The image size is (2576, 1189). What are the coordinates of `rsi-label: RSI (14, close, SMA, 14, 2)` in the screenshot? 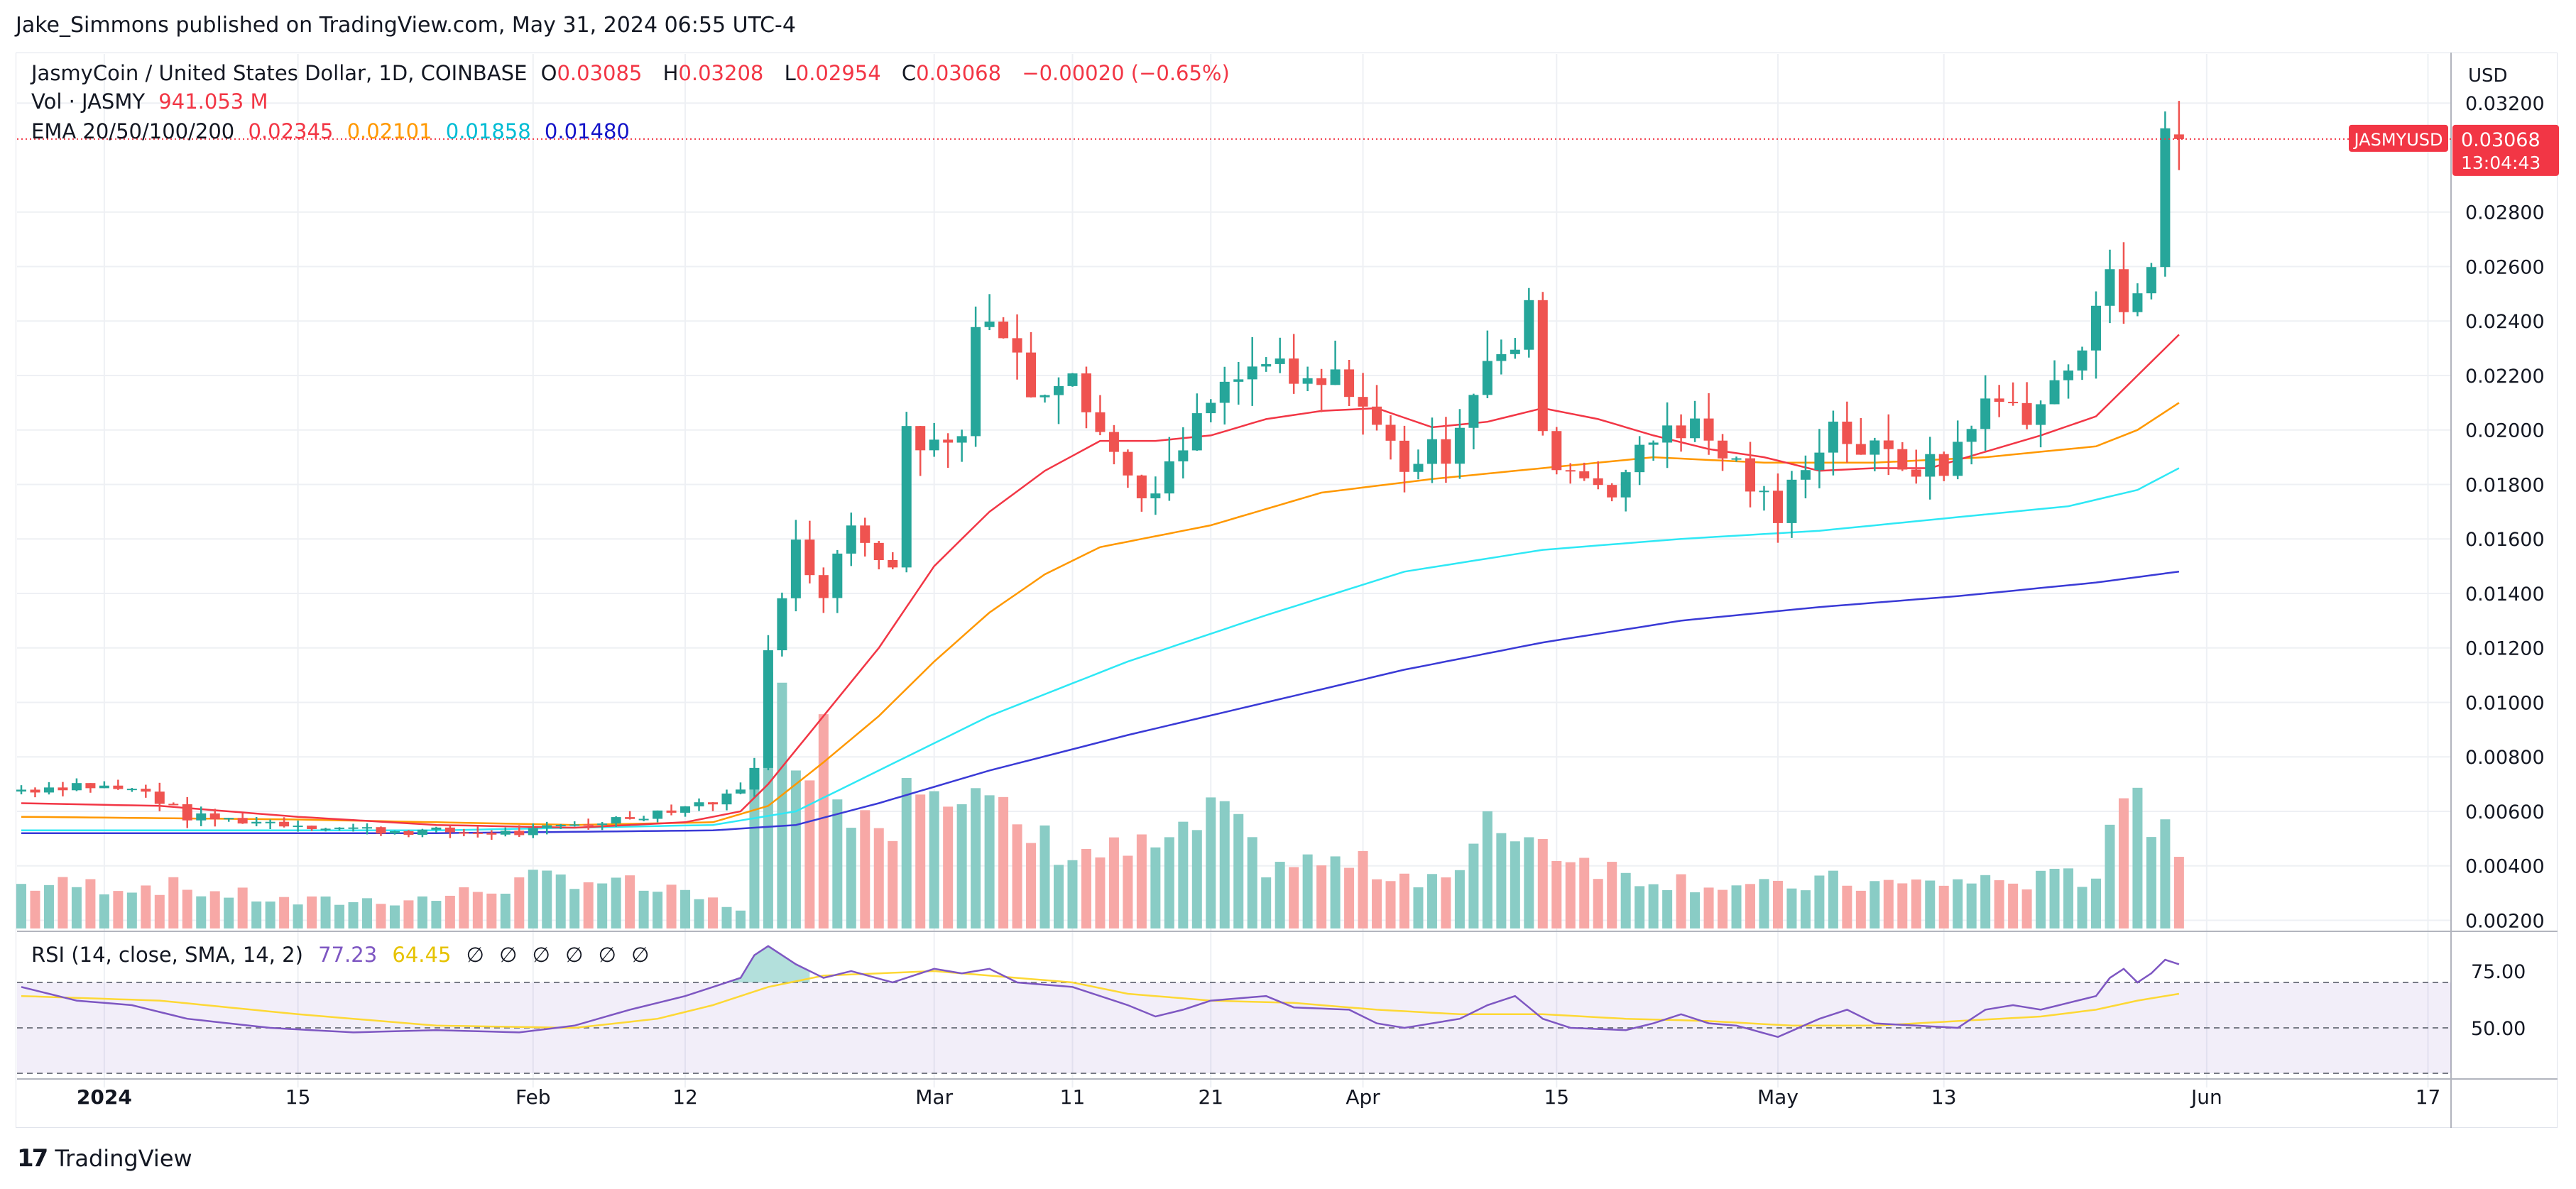 It's located at (167, 955).